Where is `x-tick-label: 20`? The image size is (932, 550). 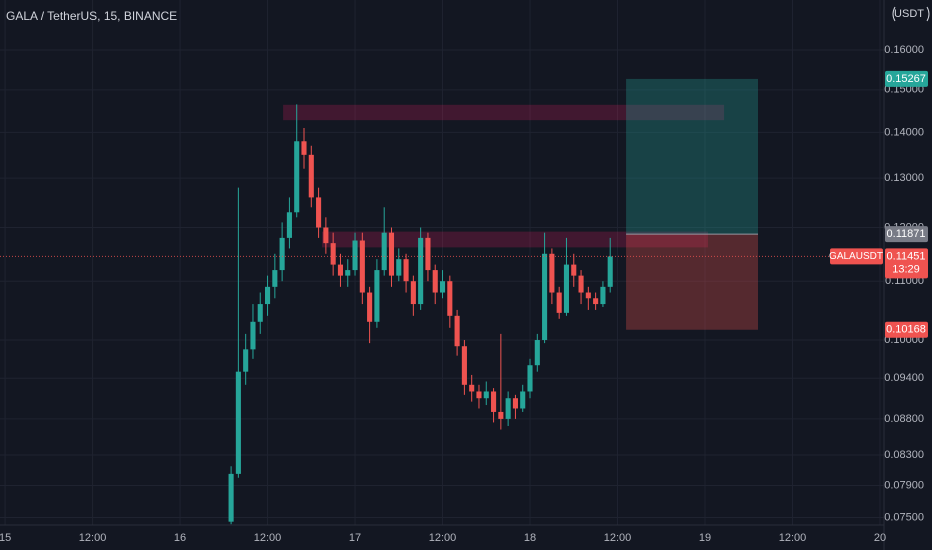
x-tick-label: 20 is located at coordinates (880, 538).